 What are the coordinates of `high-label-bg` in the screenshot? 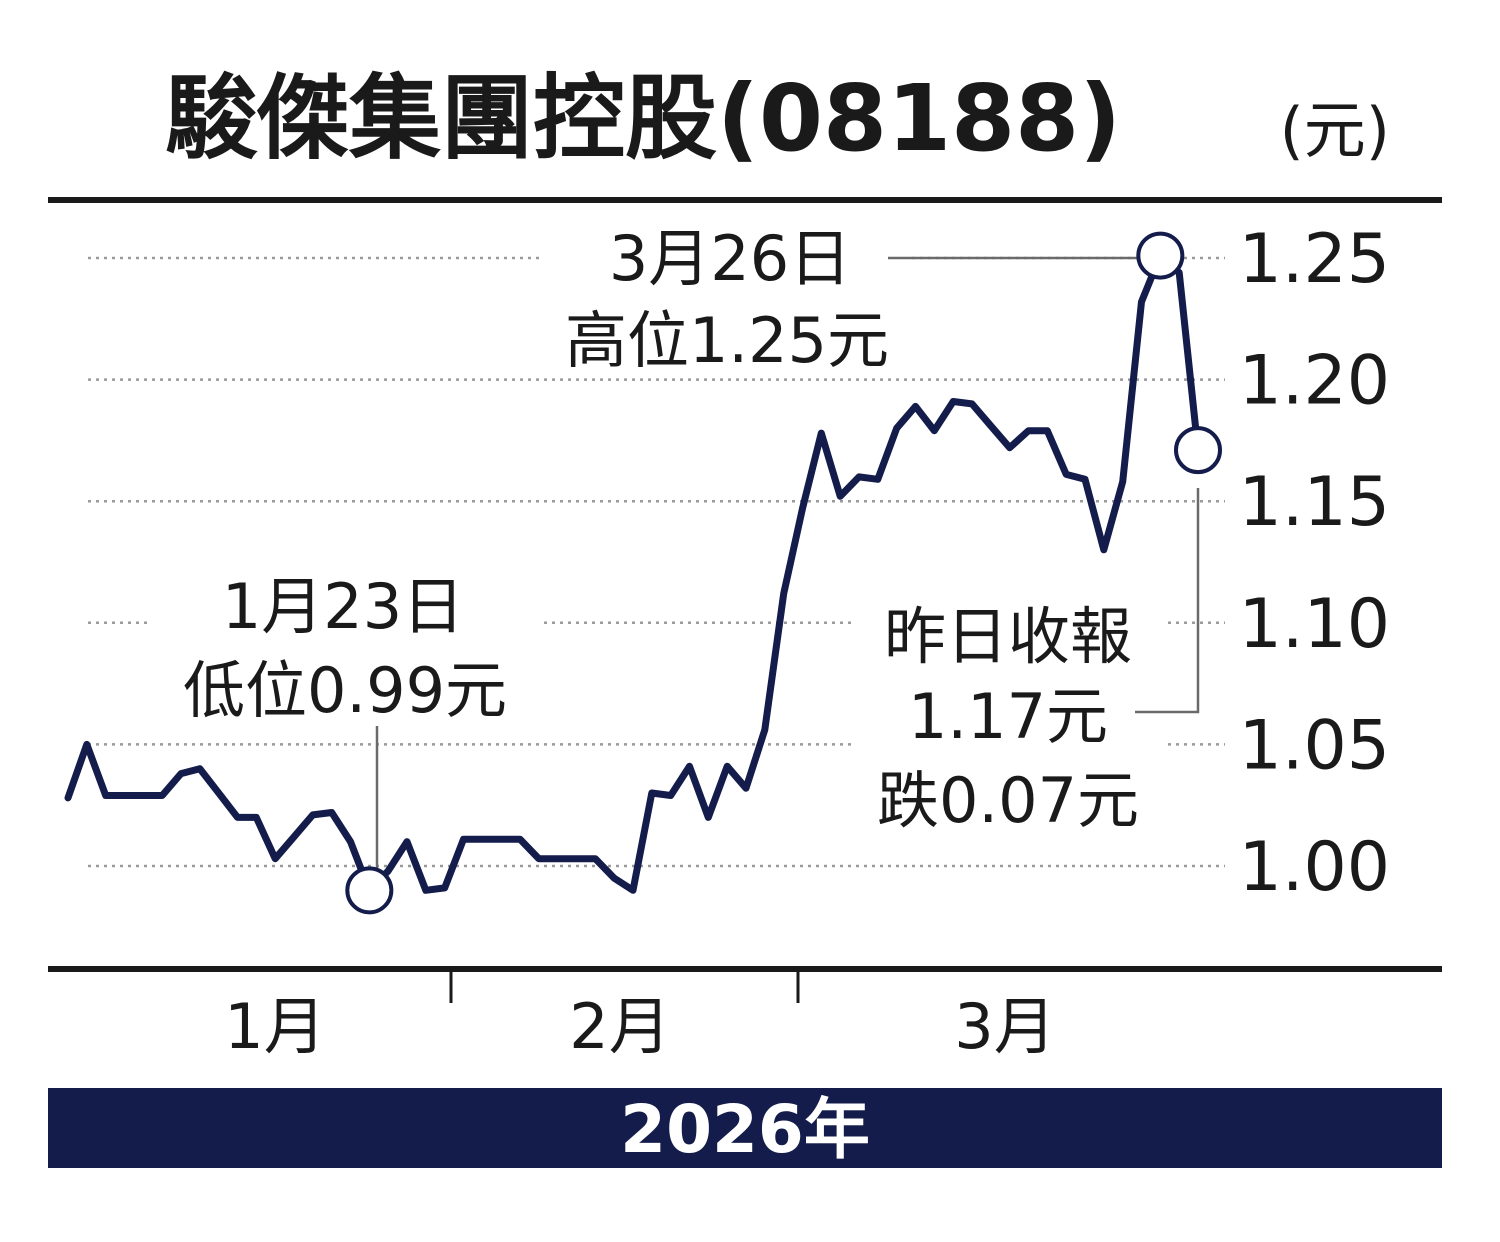 It's located at (725, 297).